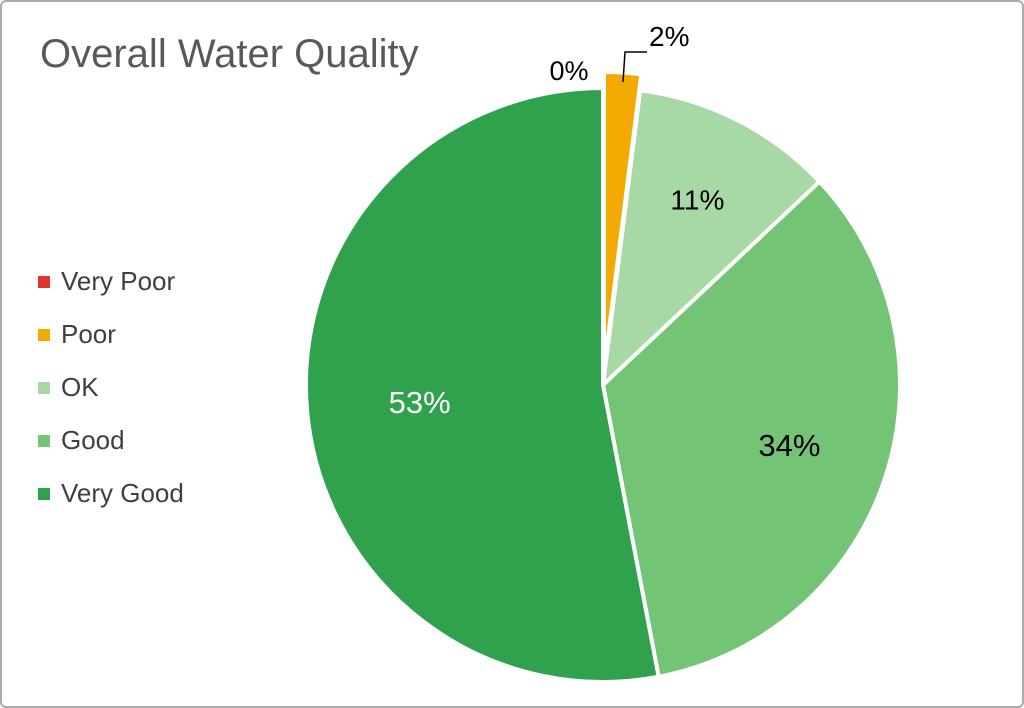 The image size is (1024, 708). Describe the element at coordinates (44, 281) in the screenshot. I see `legend-swatch-very-poor` at that location.